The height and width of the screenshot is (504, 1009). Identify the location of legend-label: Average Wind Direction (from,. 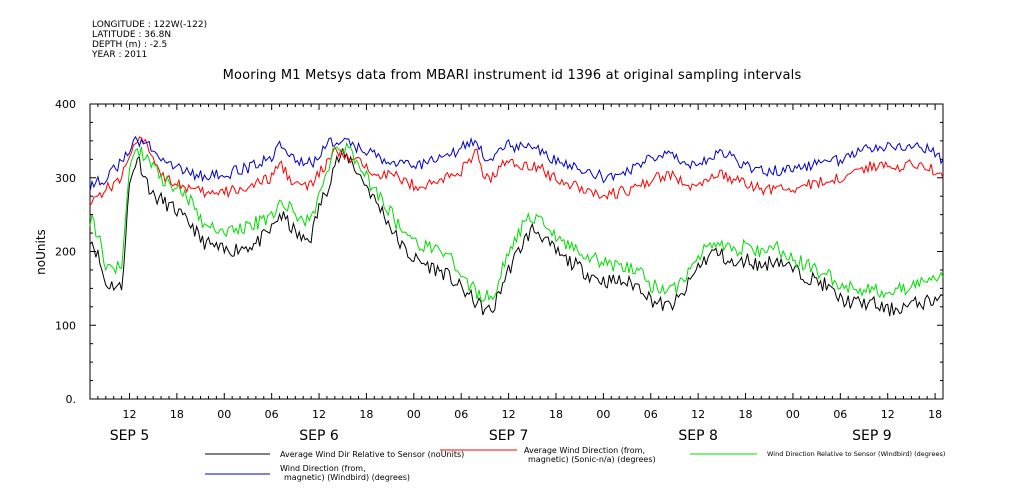
(584, 450).